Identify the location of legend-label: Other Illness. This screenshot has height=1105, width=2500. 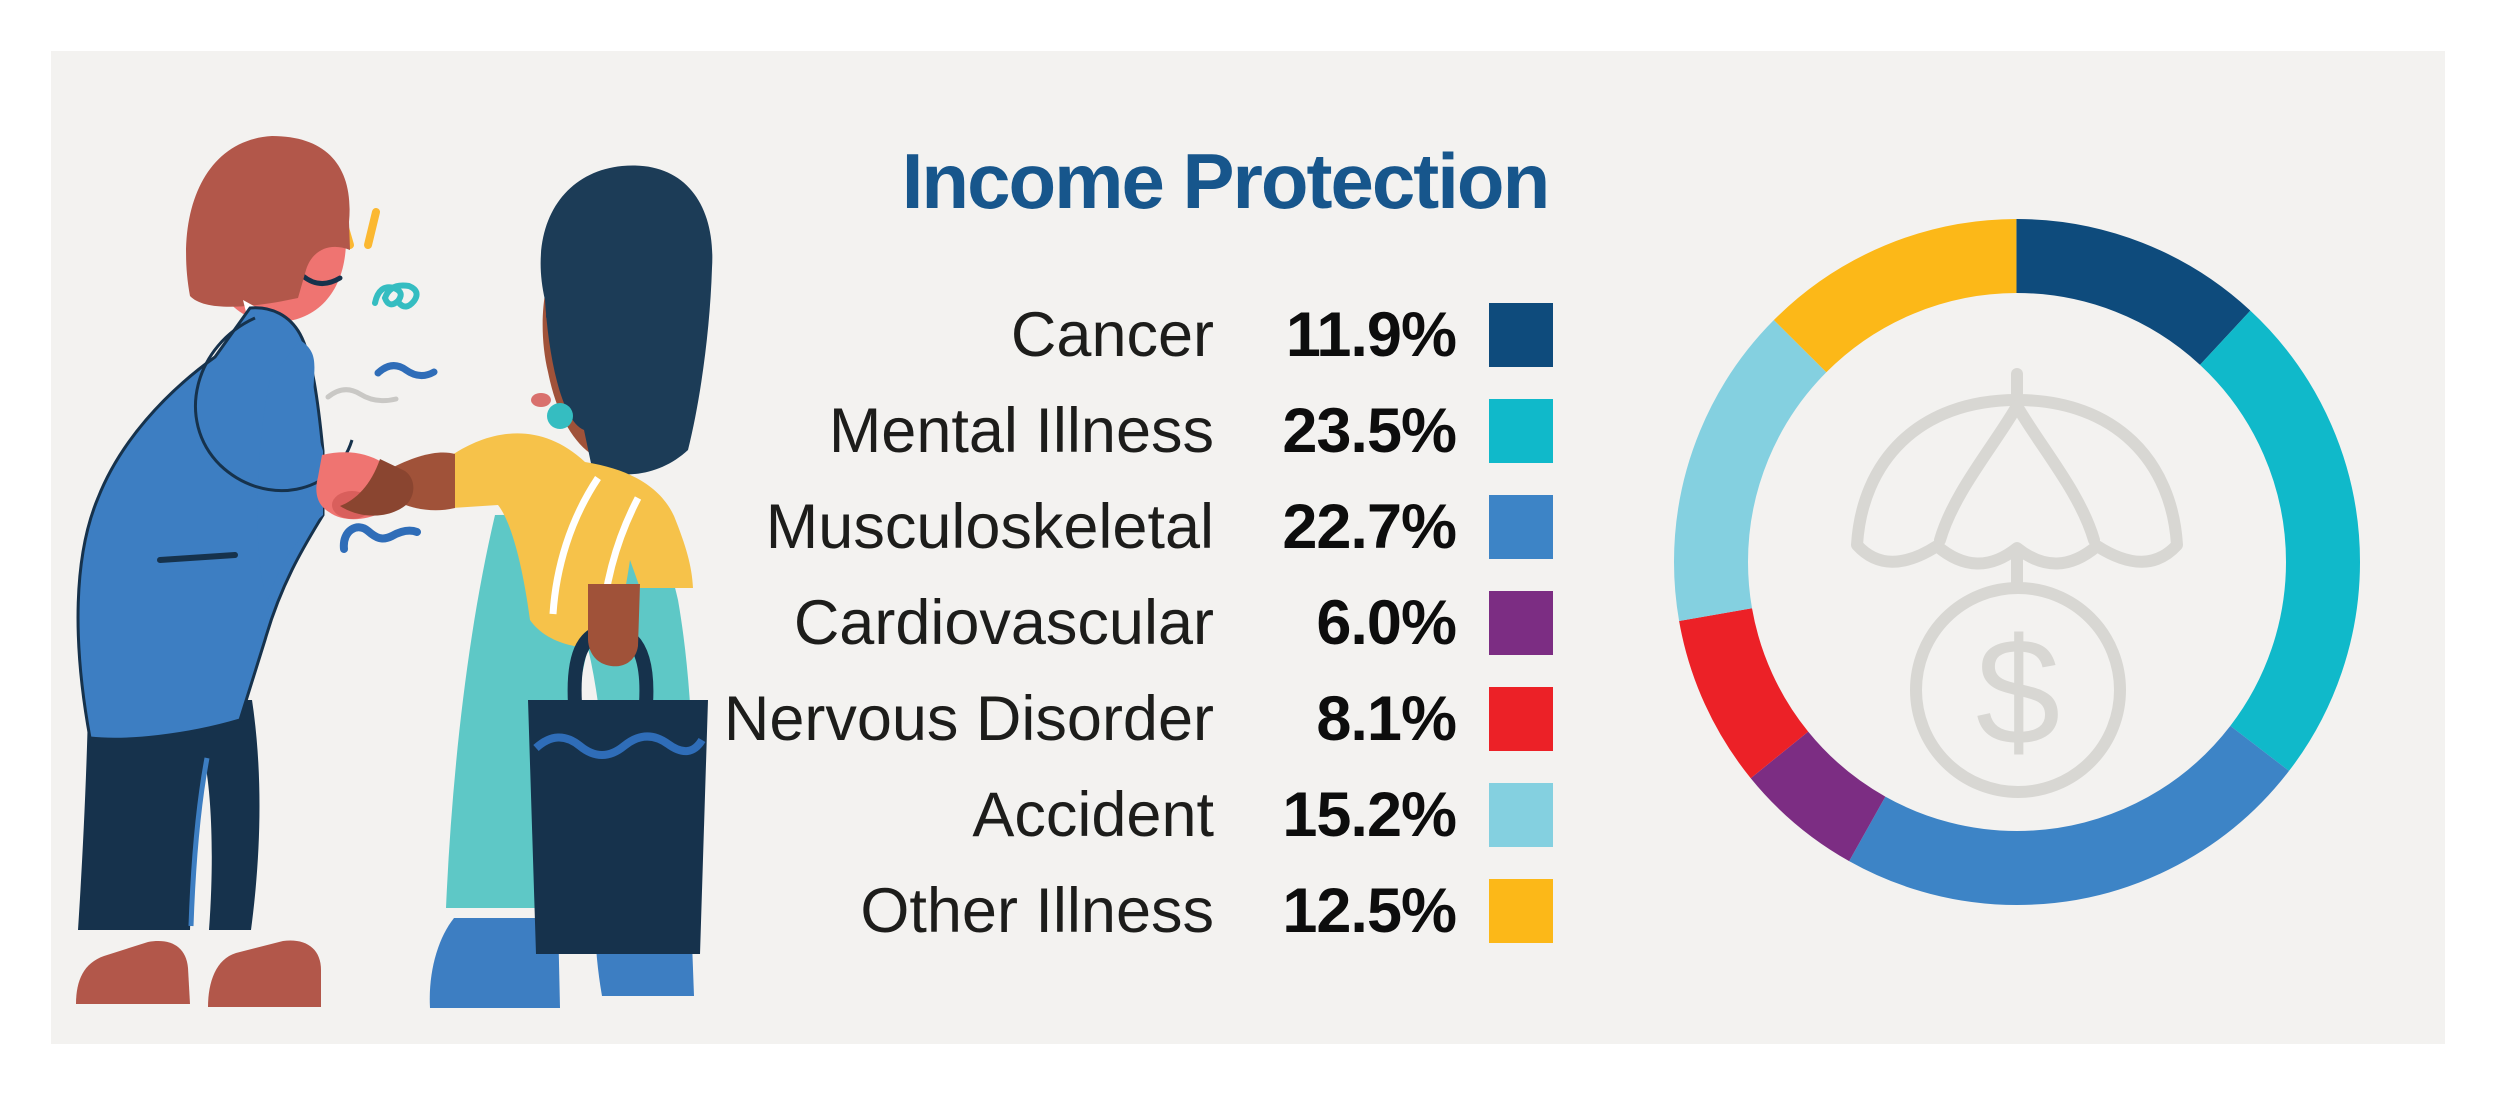
(1037, 911).